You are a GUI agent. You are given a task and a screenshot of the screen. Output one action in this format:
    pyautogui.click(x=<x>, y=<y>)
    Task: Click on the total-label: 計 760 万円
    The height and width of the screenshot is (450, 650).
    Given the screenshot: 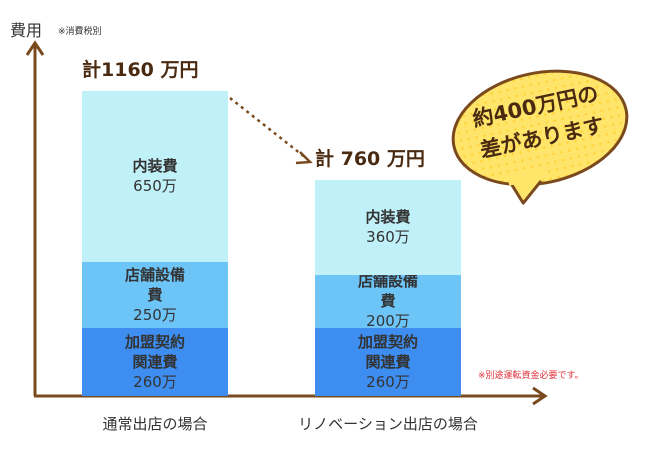 What is the action you would take?
    pyautogui.click(x=370, y=159)
    